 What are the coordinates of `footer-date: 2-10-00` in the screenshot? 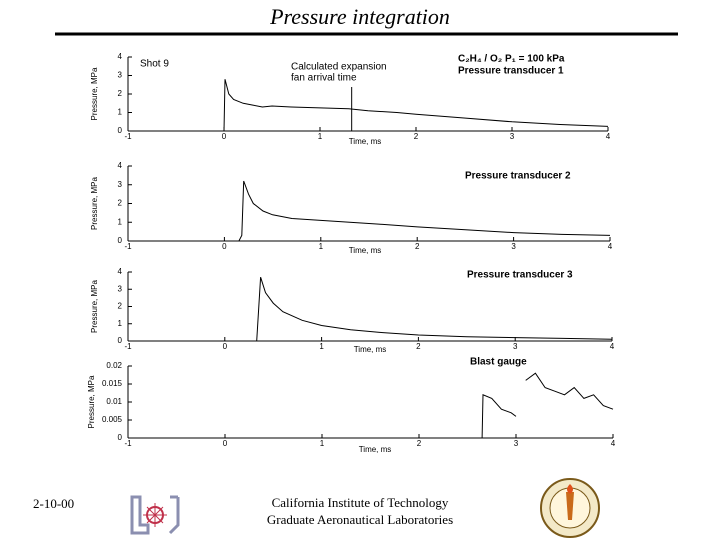 It's located at (53, 503).